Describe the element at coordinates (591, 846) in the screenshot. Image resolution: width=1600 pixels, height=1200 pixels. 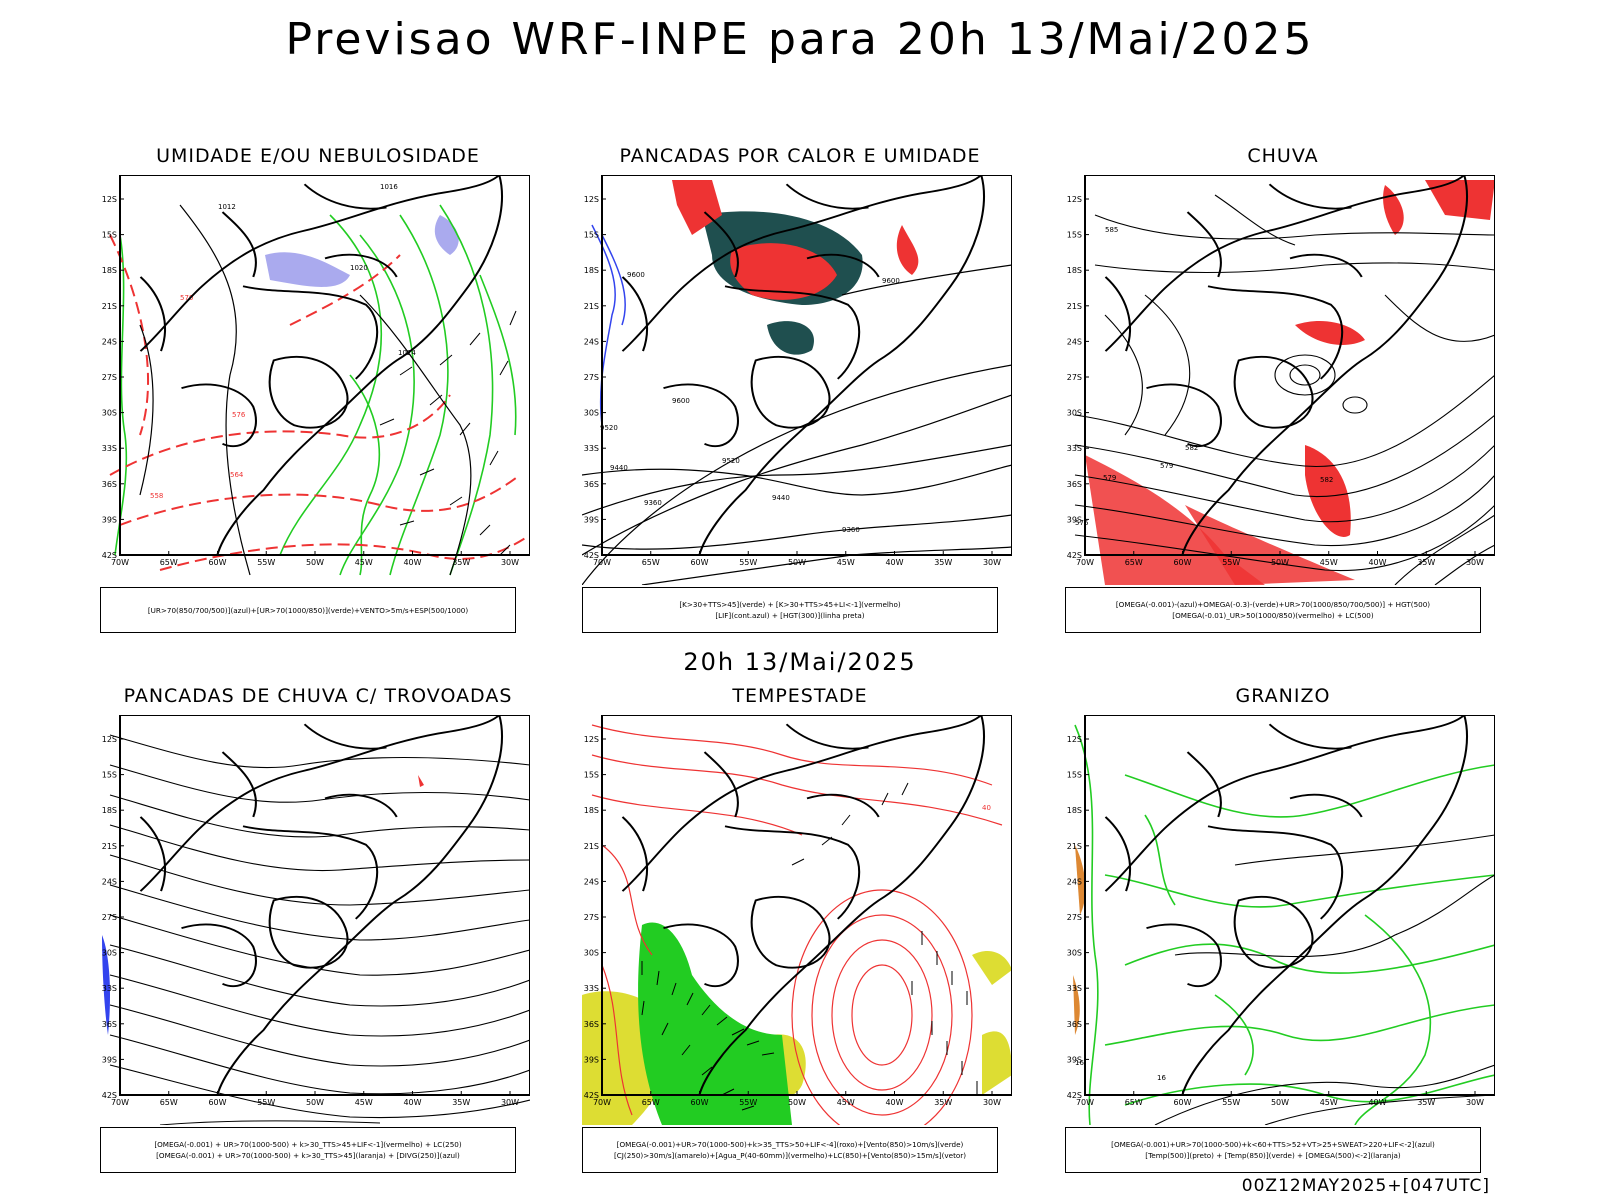
I see `lat-label: 21S` at that location.